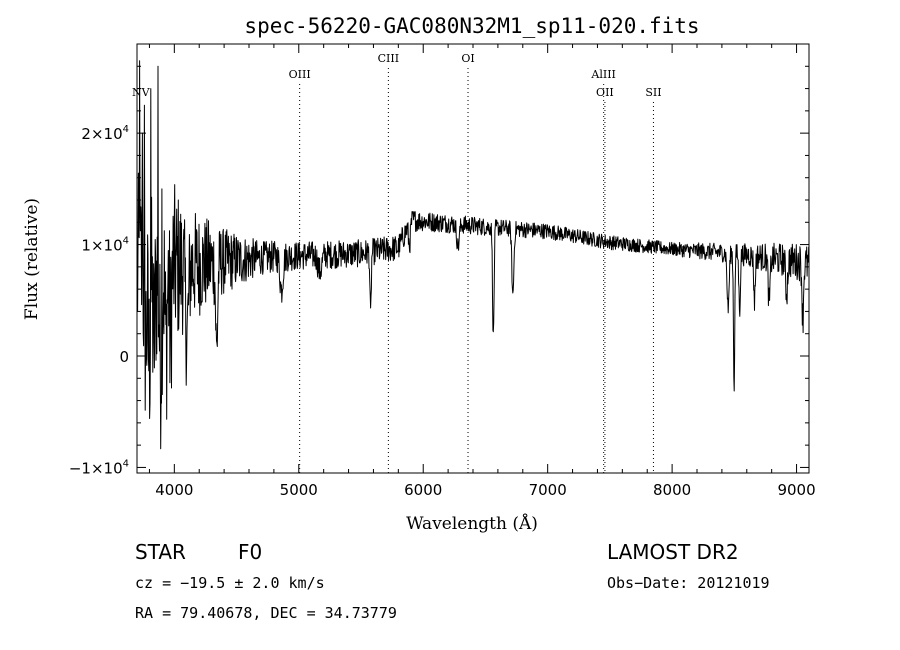 Image resolution: width=900 pixels, height=650 pixels. I want to click on line-label-aliii: AlIII, so click(603, 74).